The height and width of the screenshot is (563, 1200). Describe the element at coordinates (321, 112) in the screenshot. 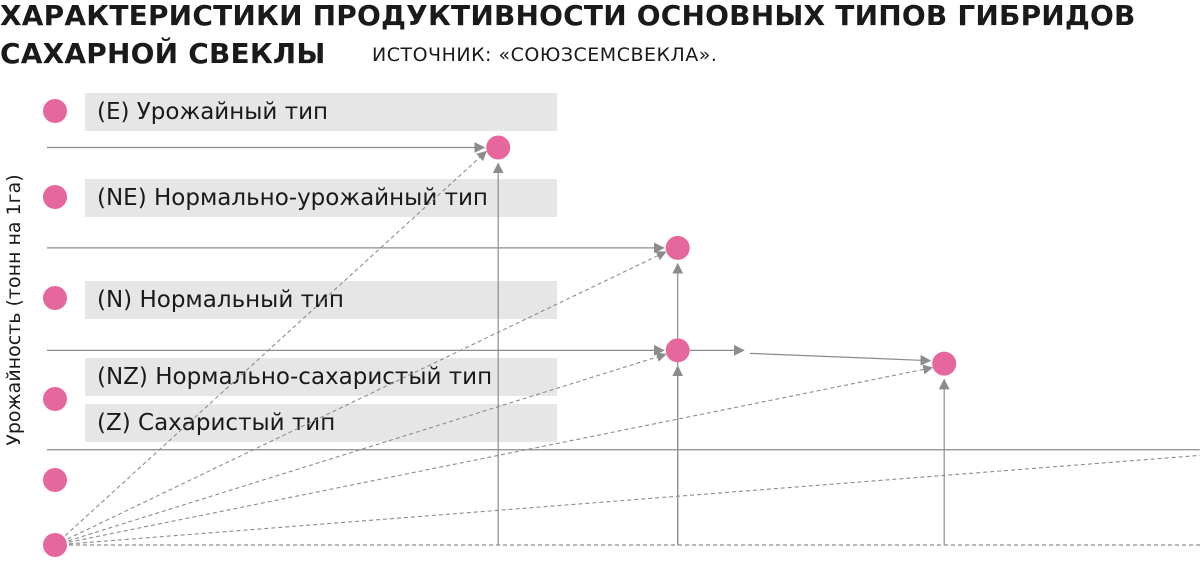

I see `legend-label-e: (E) Урожайный тип` at that location.